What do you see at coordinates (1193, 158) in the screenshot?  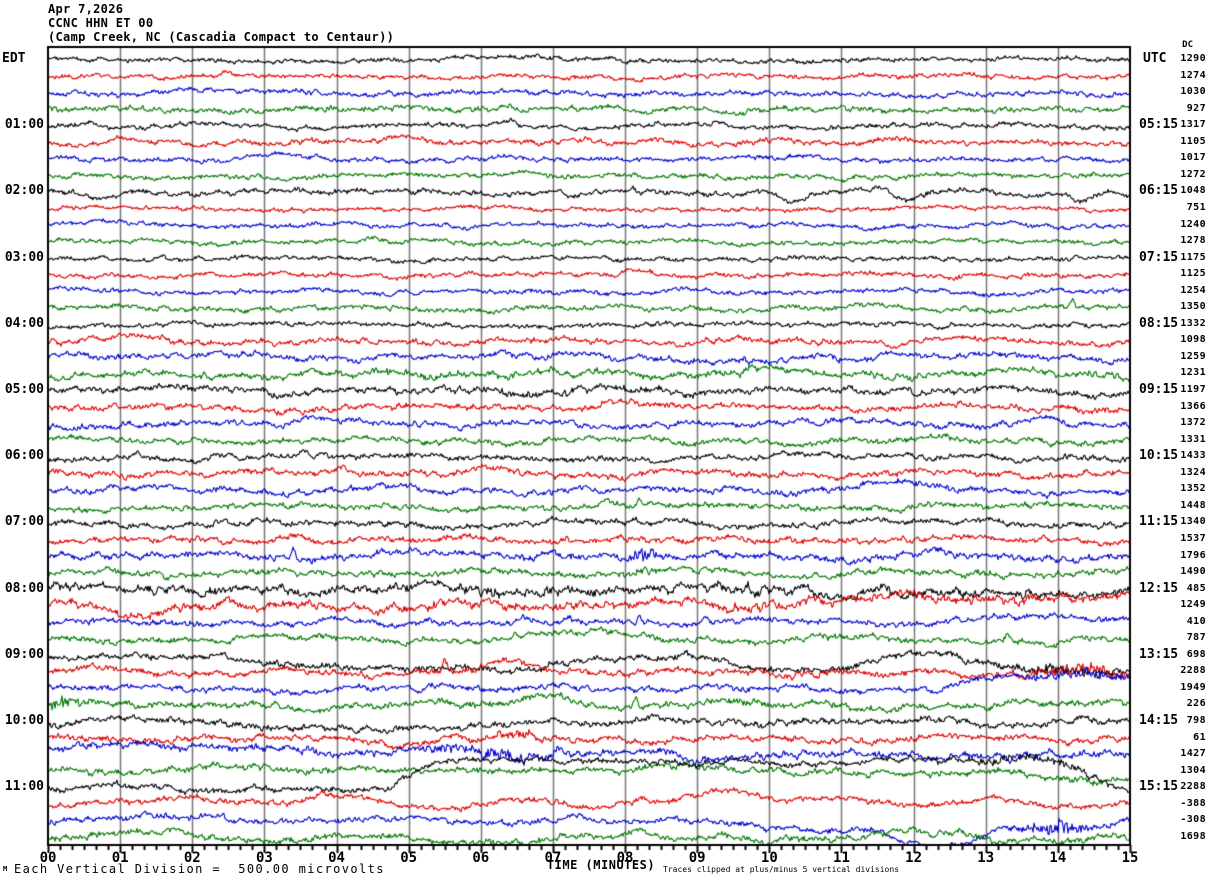 I see `dc-value: 1017` at bounding box center [1193, 158].